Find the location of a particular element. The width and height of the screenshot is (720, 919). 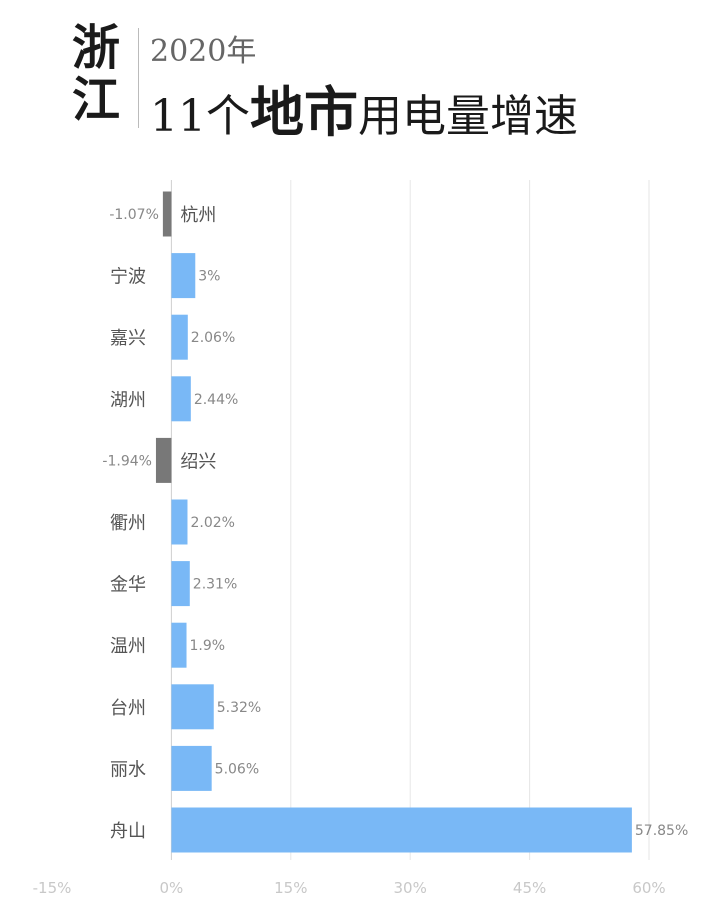

x-tick-label: 45% is located at coordinates (529, 888).